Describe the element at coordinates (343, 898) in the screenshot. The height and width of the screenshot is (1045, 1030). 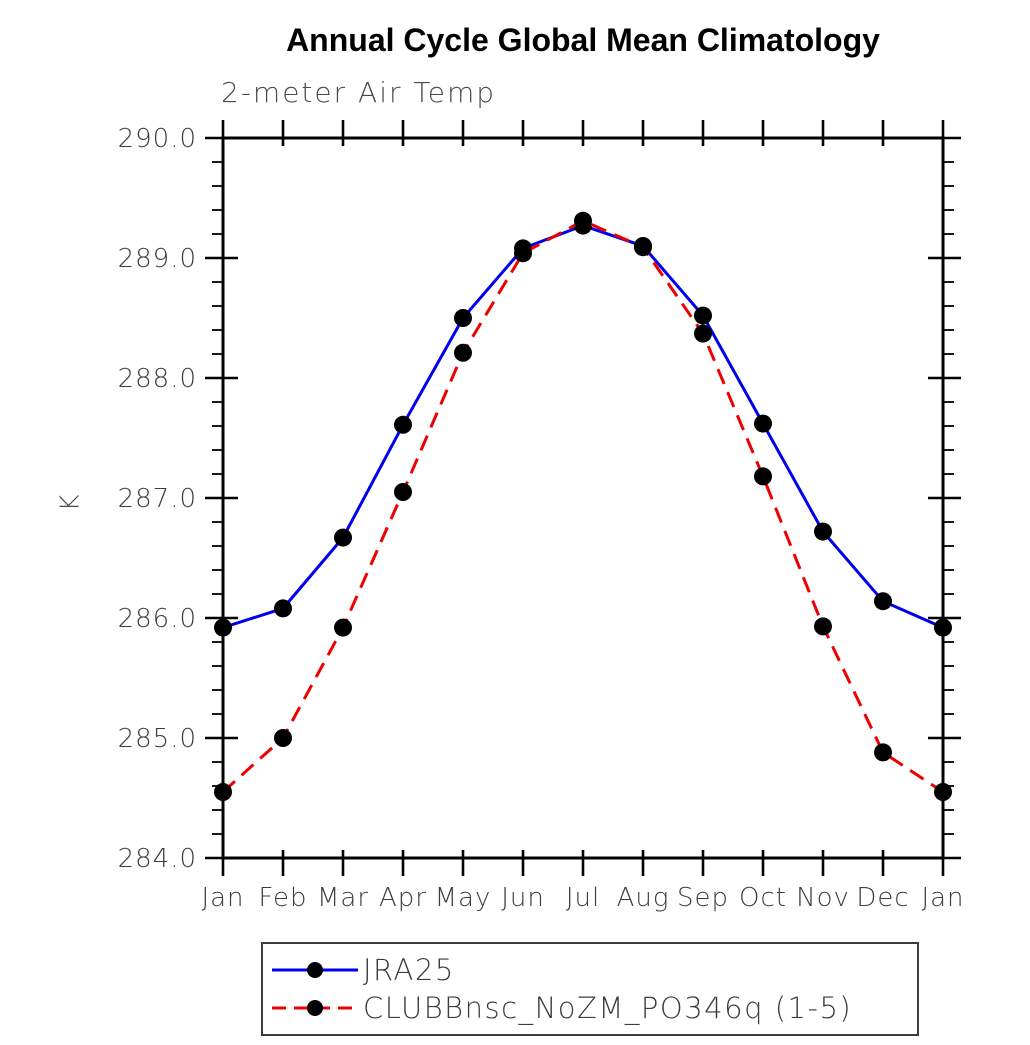
I see `x-tick-label: Mar` at that location.